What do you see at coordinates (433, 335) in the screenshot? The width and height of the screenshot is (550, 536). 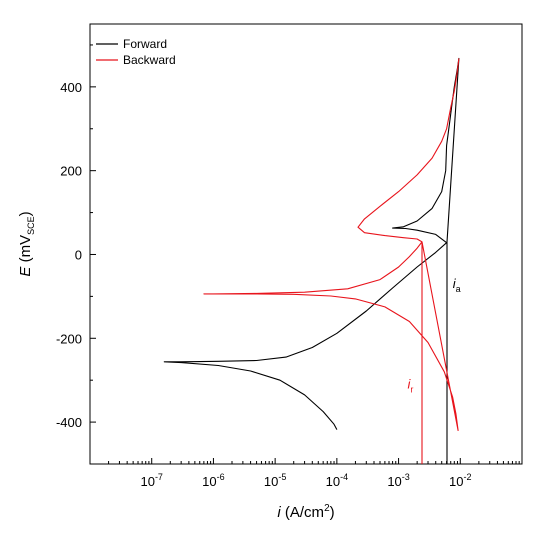 I see `annotations: ia ir` at bounding box center [433, 335].